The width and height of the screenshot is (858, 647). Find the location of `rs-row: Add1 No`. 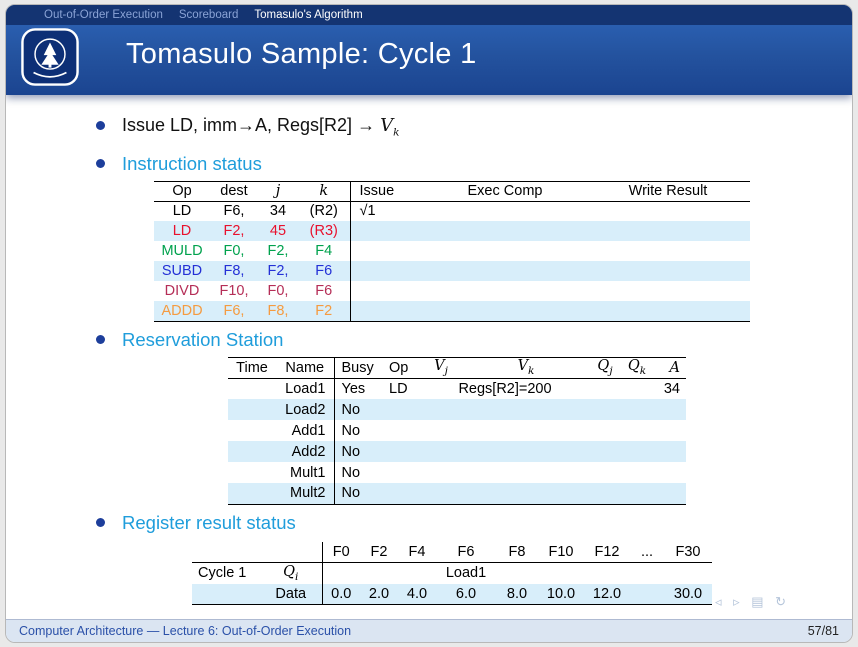

rs-row: Add1 No is located at coordinates (457, 431).